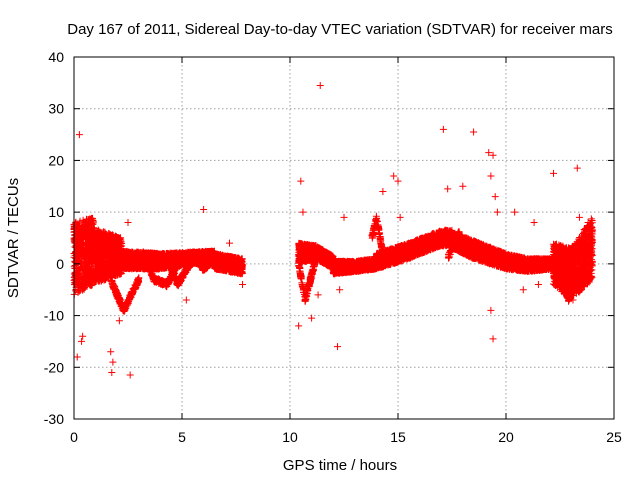 This screenshot has height=480, width=640. What do you see at coordinates (340, 465) in the screenshot?
I see `x-axis-label: GPS time / hours` at bounding box center [340, 465].